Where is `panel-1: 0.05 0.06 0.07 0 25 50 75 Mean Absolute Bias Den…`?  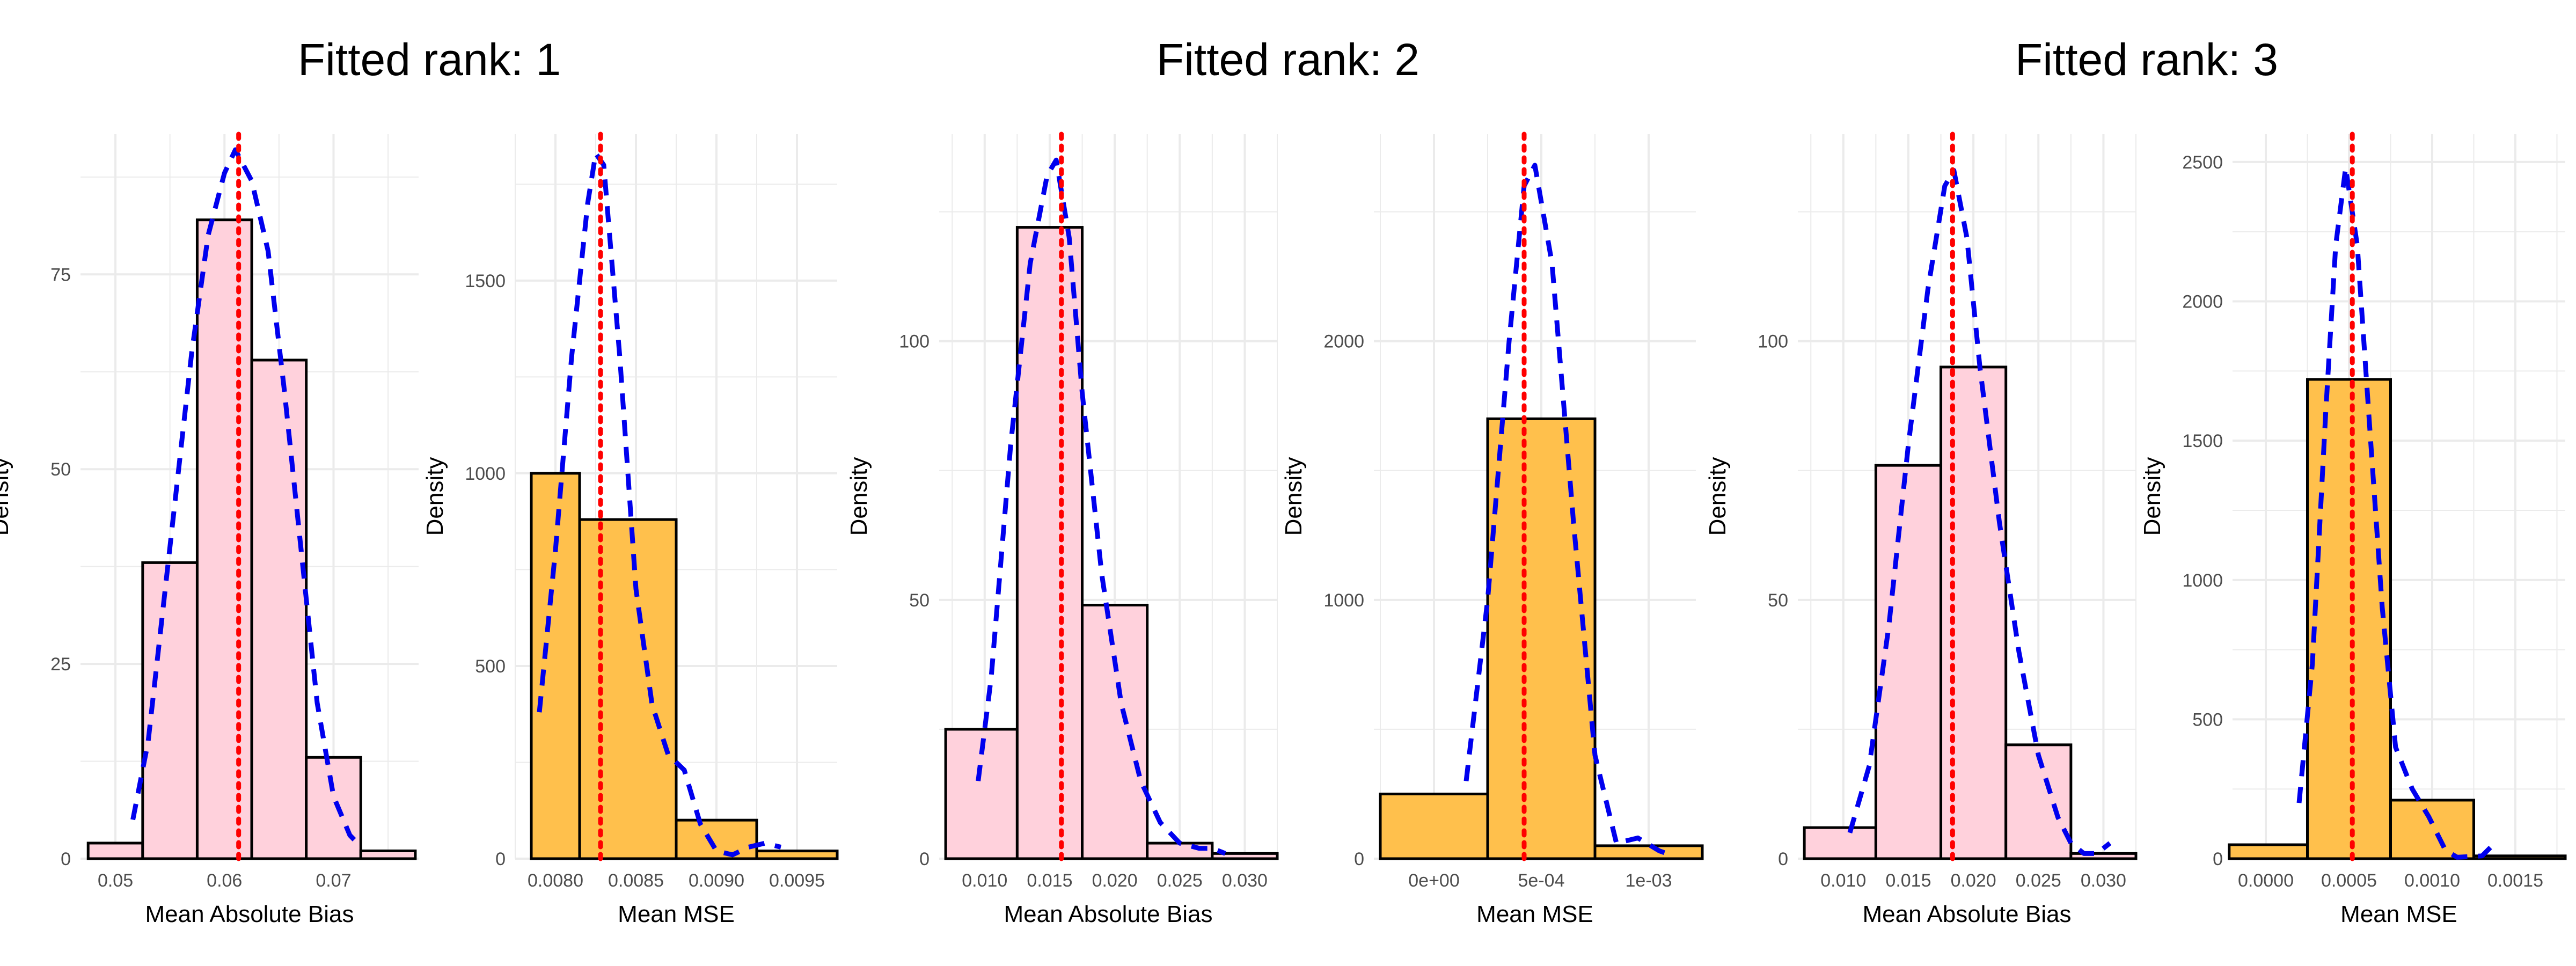 panel-1: 0.05 0.06 0.07 0 25 50 75 Mean Absolute Bias Den… is located at coordinates (209, 529).